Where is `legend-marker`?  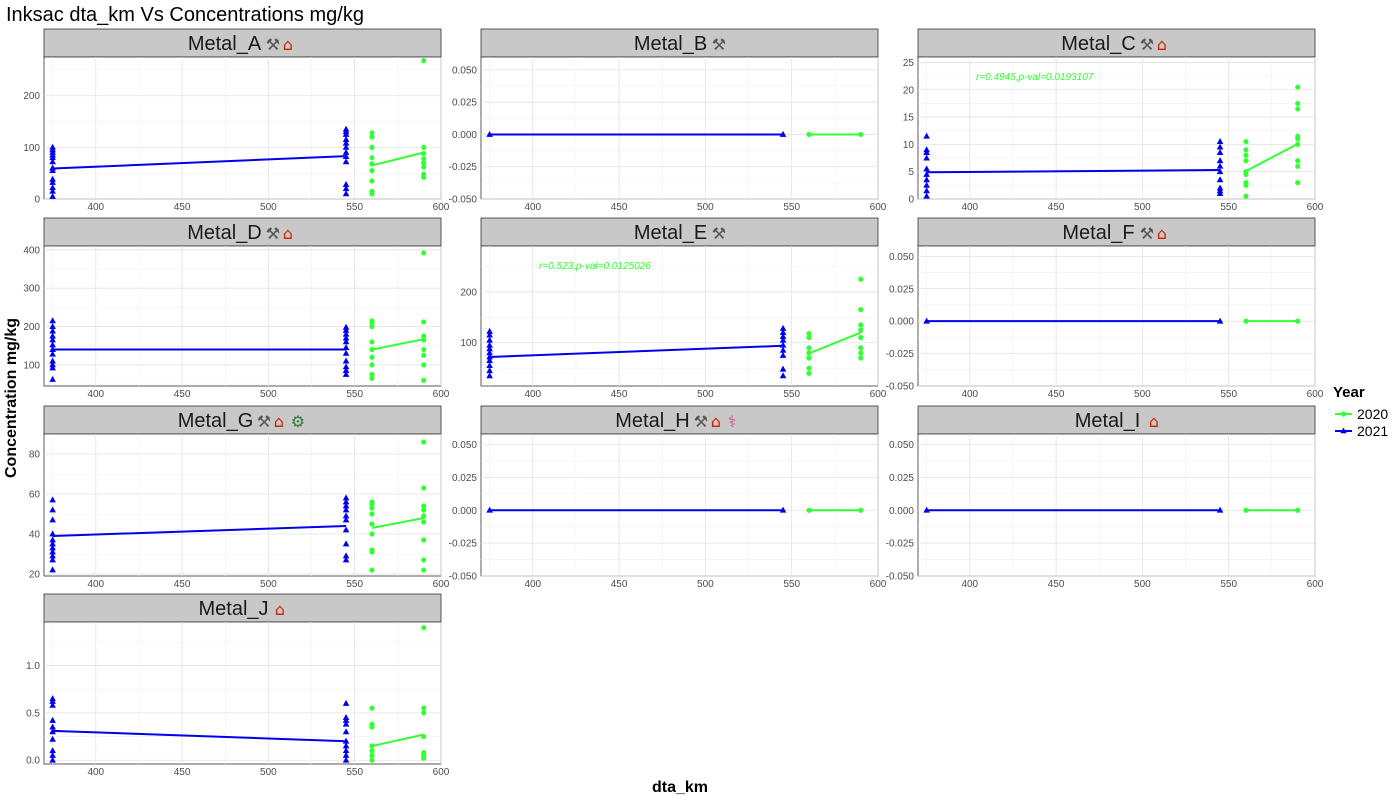
legend-marker is located at coordinates (1343, 414).